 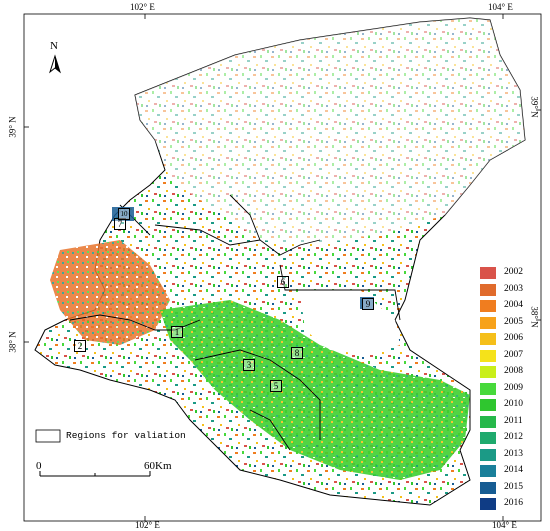 What do you see at coordinates (147, 525) in the screenshot?
I see `coord-bottom-102: 102° E` at bounding box center [147, 525].